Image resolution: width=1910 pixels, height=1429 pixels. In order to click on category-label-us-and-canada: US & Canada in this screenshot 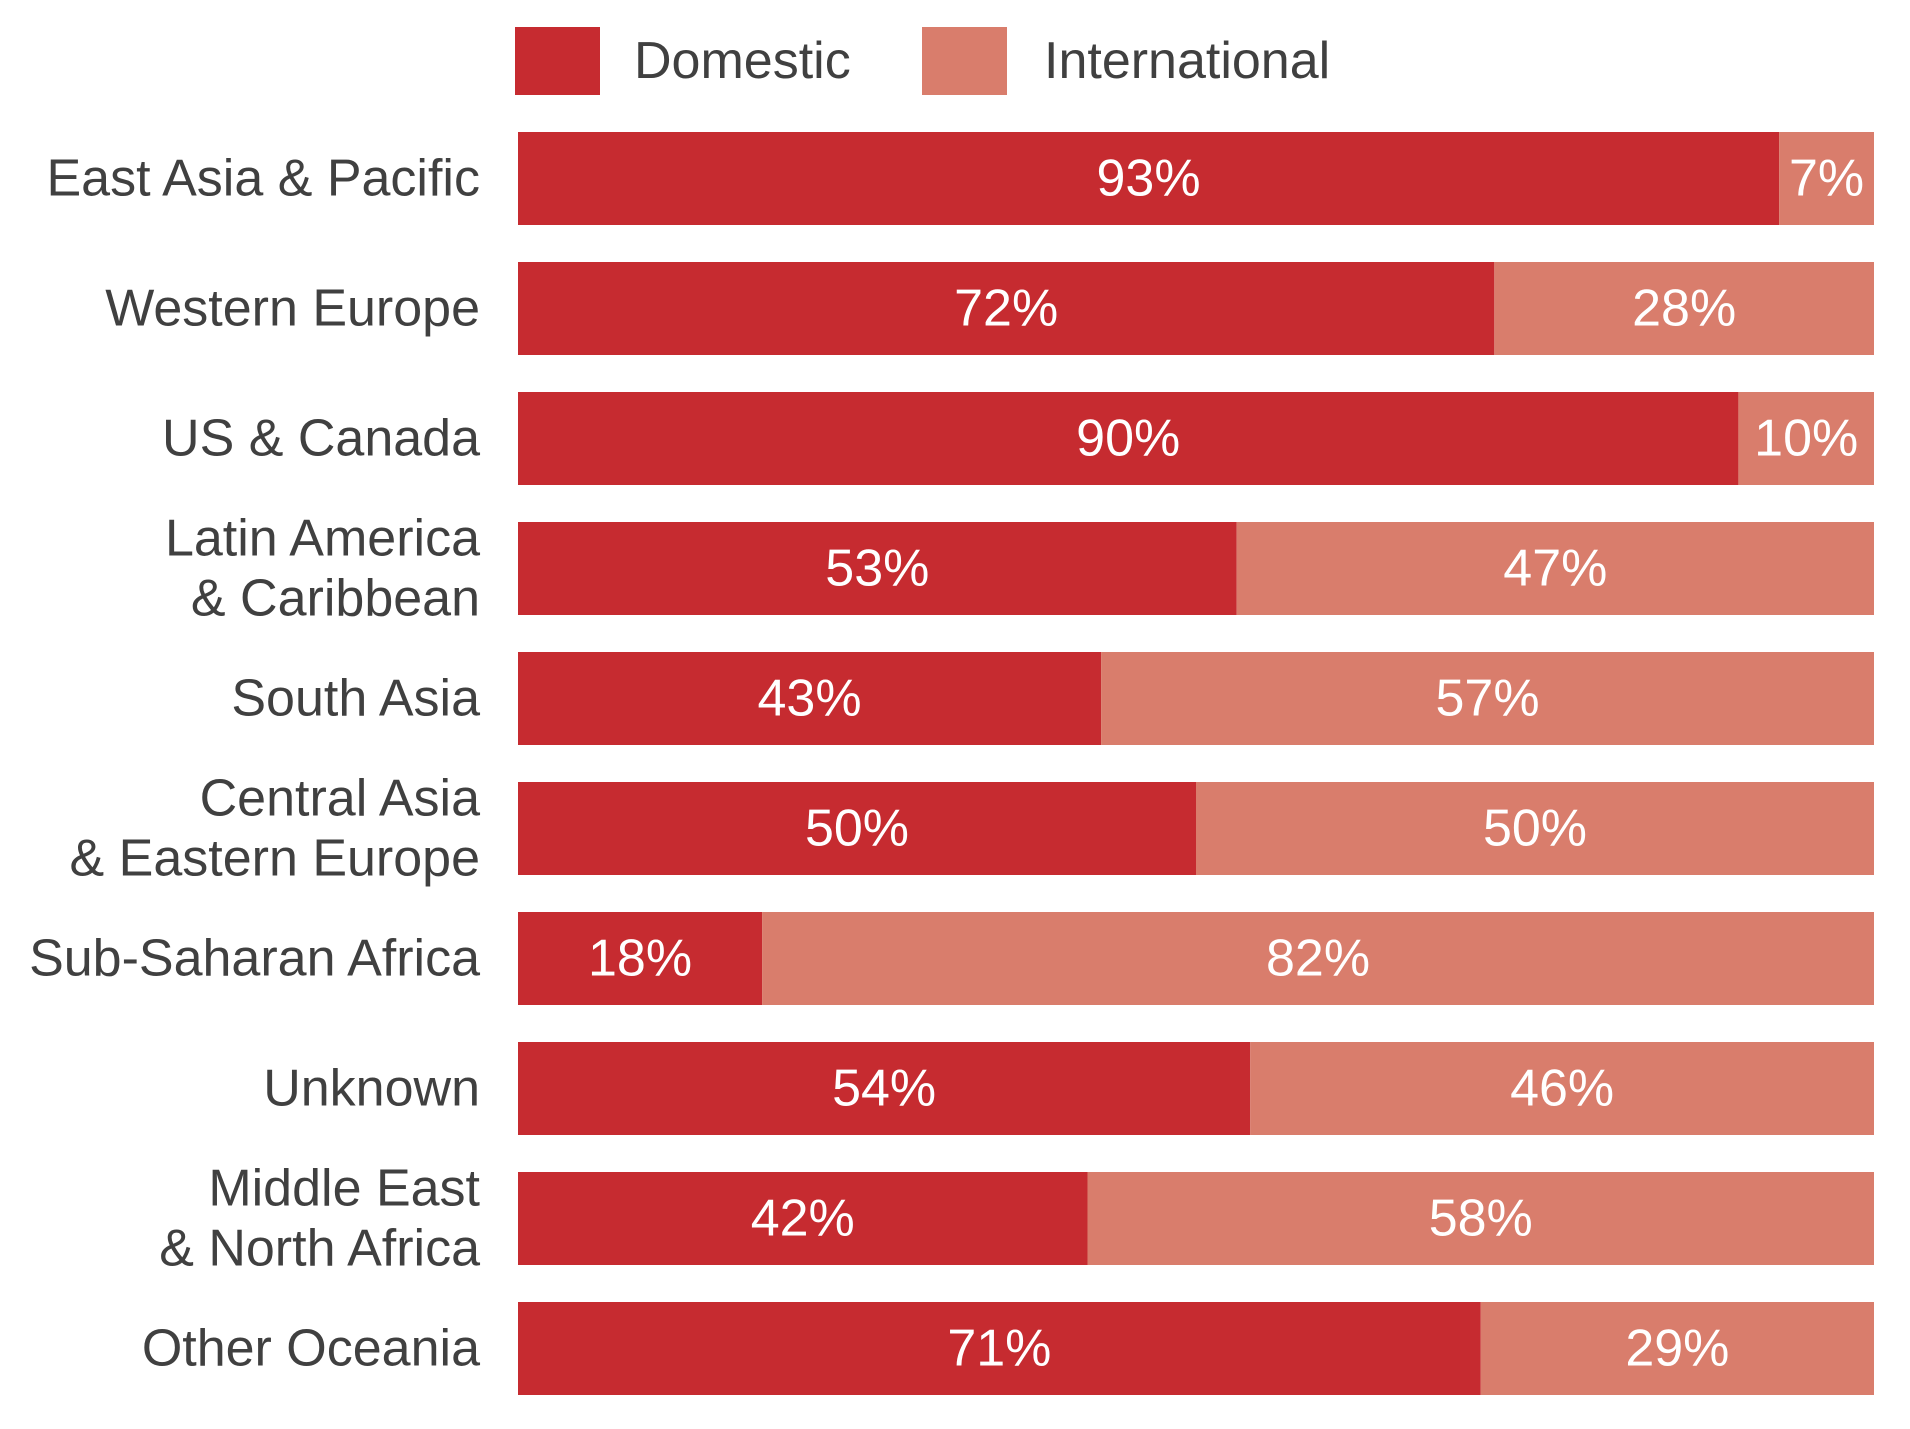, I will do `click(321, 439)`.